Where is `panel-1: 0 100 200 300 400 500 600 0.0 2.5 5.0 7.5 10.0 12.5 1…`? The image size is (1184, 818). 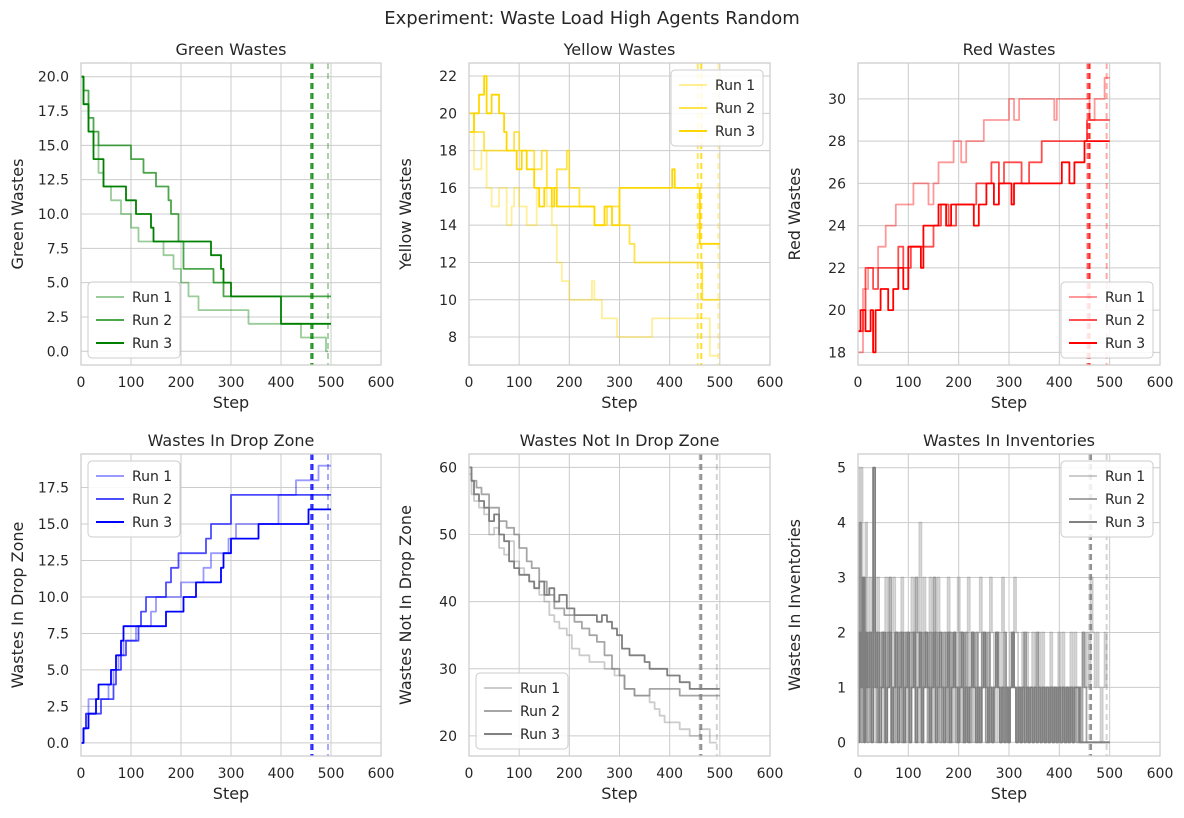
panel-1: 0 100 200 300 400 500 600 0.0 2.5 5.0 7.5 10.0 12.5 1… is located at coordinates (201, 226).